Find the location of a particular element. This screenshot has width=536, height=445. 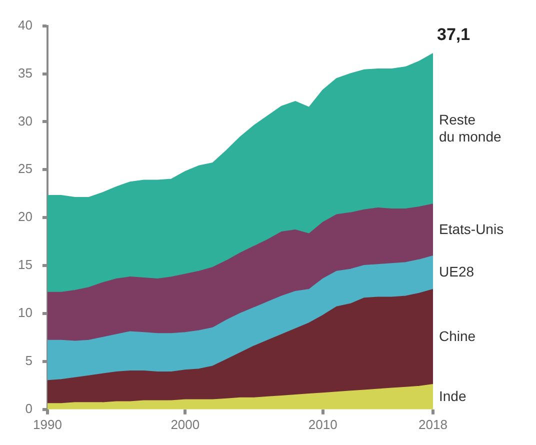

y-tick-label: 25 is located at coordinates (25, 168).